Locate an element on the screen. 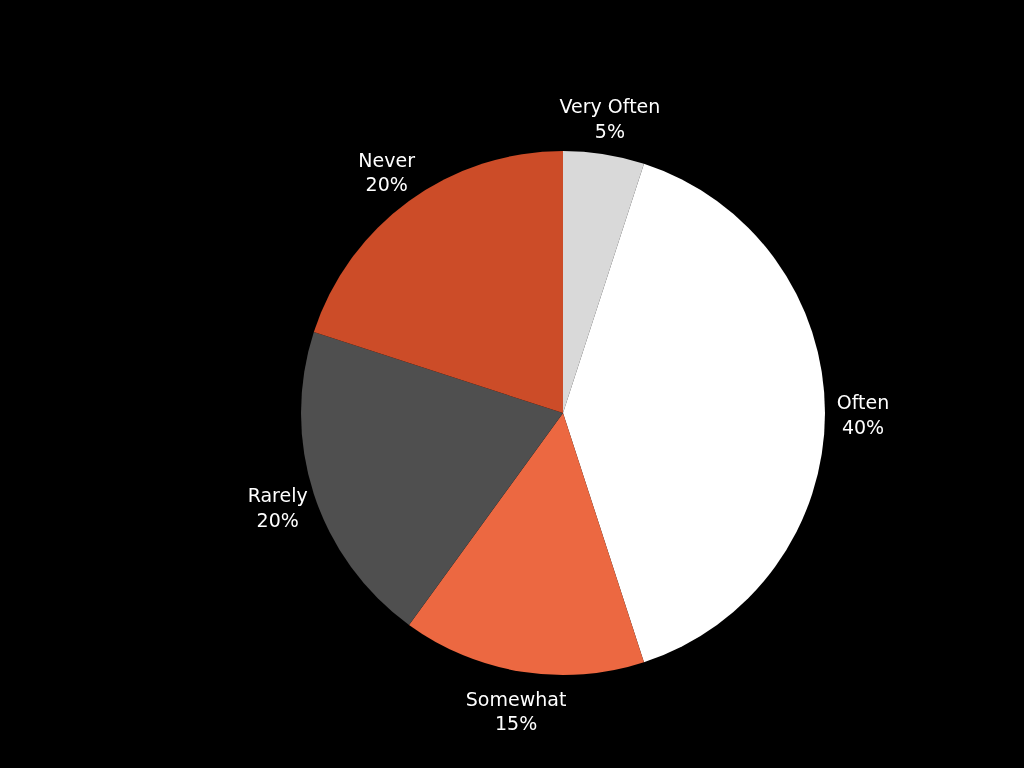 The height and width of the screenshot is (768, 1024). slice-label: Never is located at coordinates (387, 159).